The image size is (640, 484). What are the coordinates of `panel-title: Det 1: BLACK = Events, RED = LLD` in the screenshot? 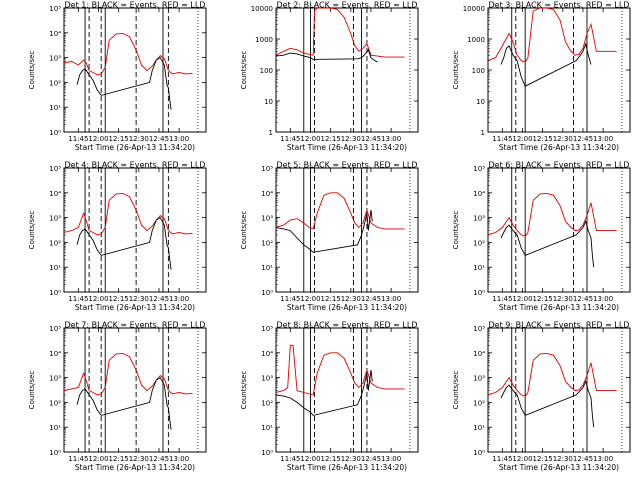 It's located at (135, 5).